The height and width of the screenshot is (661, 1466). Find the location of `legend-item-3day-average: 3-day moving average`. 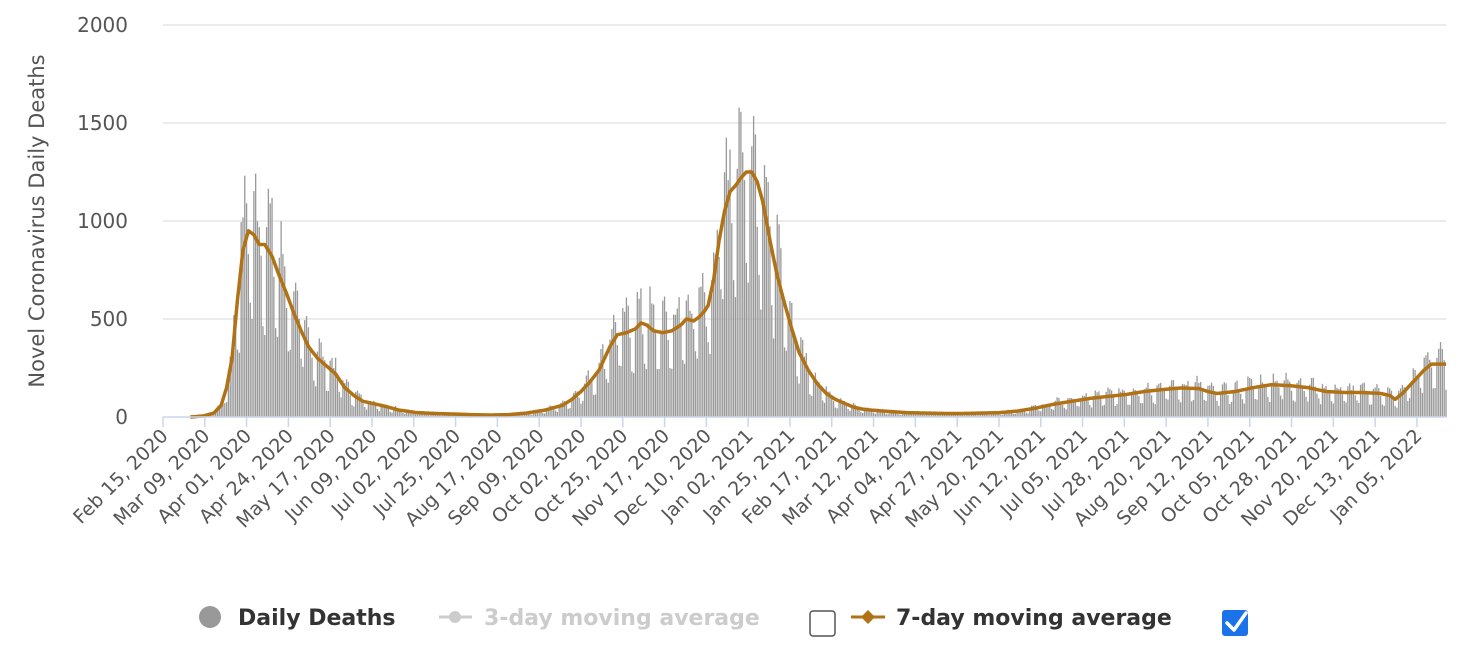

legend-item-3day-average: 3-day moving average is located at coordinates (599, 618).